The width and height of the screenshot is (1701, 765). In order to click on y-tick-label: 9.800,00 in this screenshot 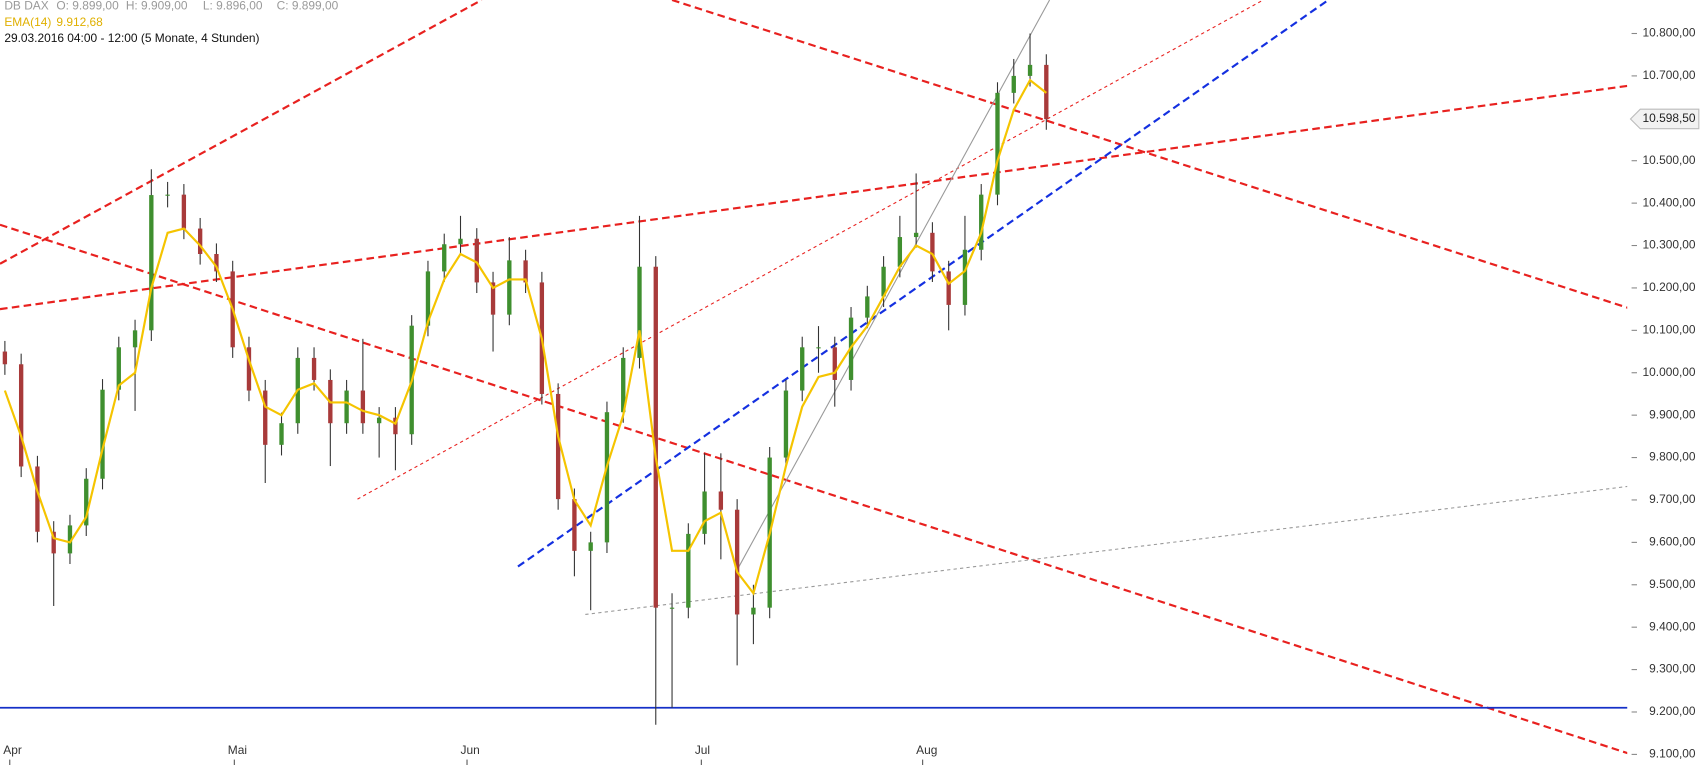, I will do `click(1672, 457)`.